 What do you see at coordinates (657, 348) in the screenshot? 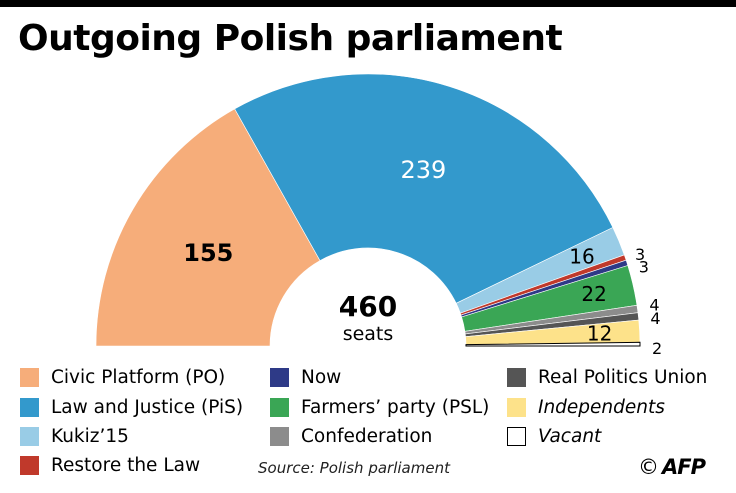
I see `seat-value-label: 2` at bounding box center [657, 348].